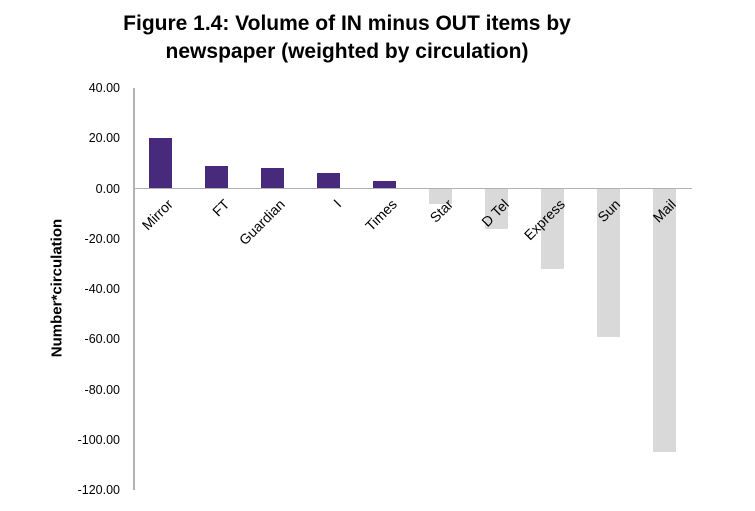 The image size is (755, 511). What do you see at coordinates (385, 184) in the screenshot?
I see `bar-times` at bounding box center [385, 184].